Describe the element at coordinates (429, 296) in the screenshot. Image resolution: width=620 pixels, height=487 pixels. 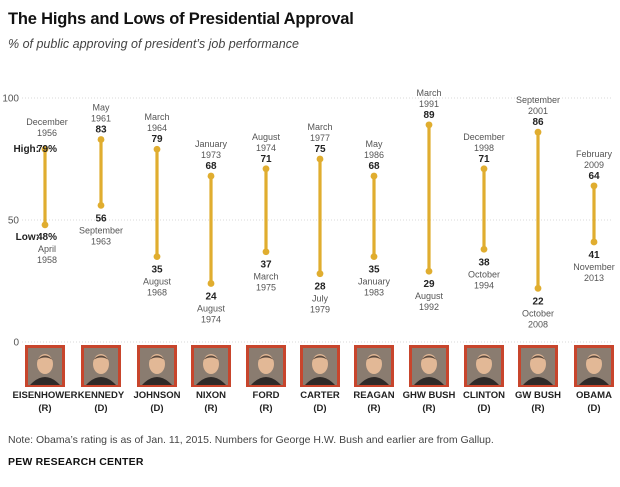
I see `low-date-label: August` at that location.